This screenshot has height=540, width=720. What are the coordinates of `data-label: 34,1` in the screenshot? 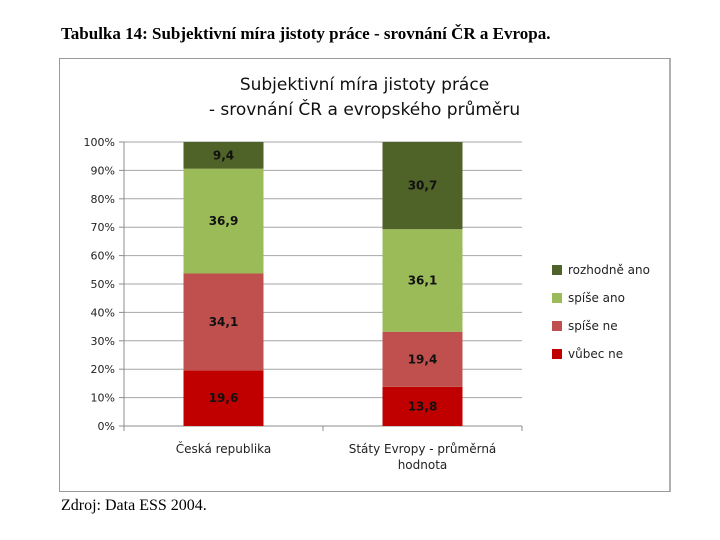 It's located at (224, 322).